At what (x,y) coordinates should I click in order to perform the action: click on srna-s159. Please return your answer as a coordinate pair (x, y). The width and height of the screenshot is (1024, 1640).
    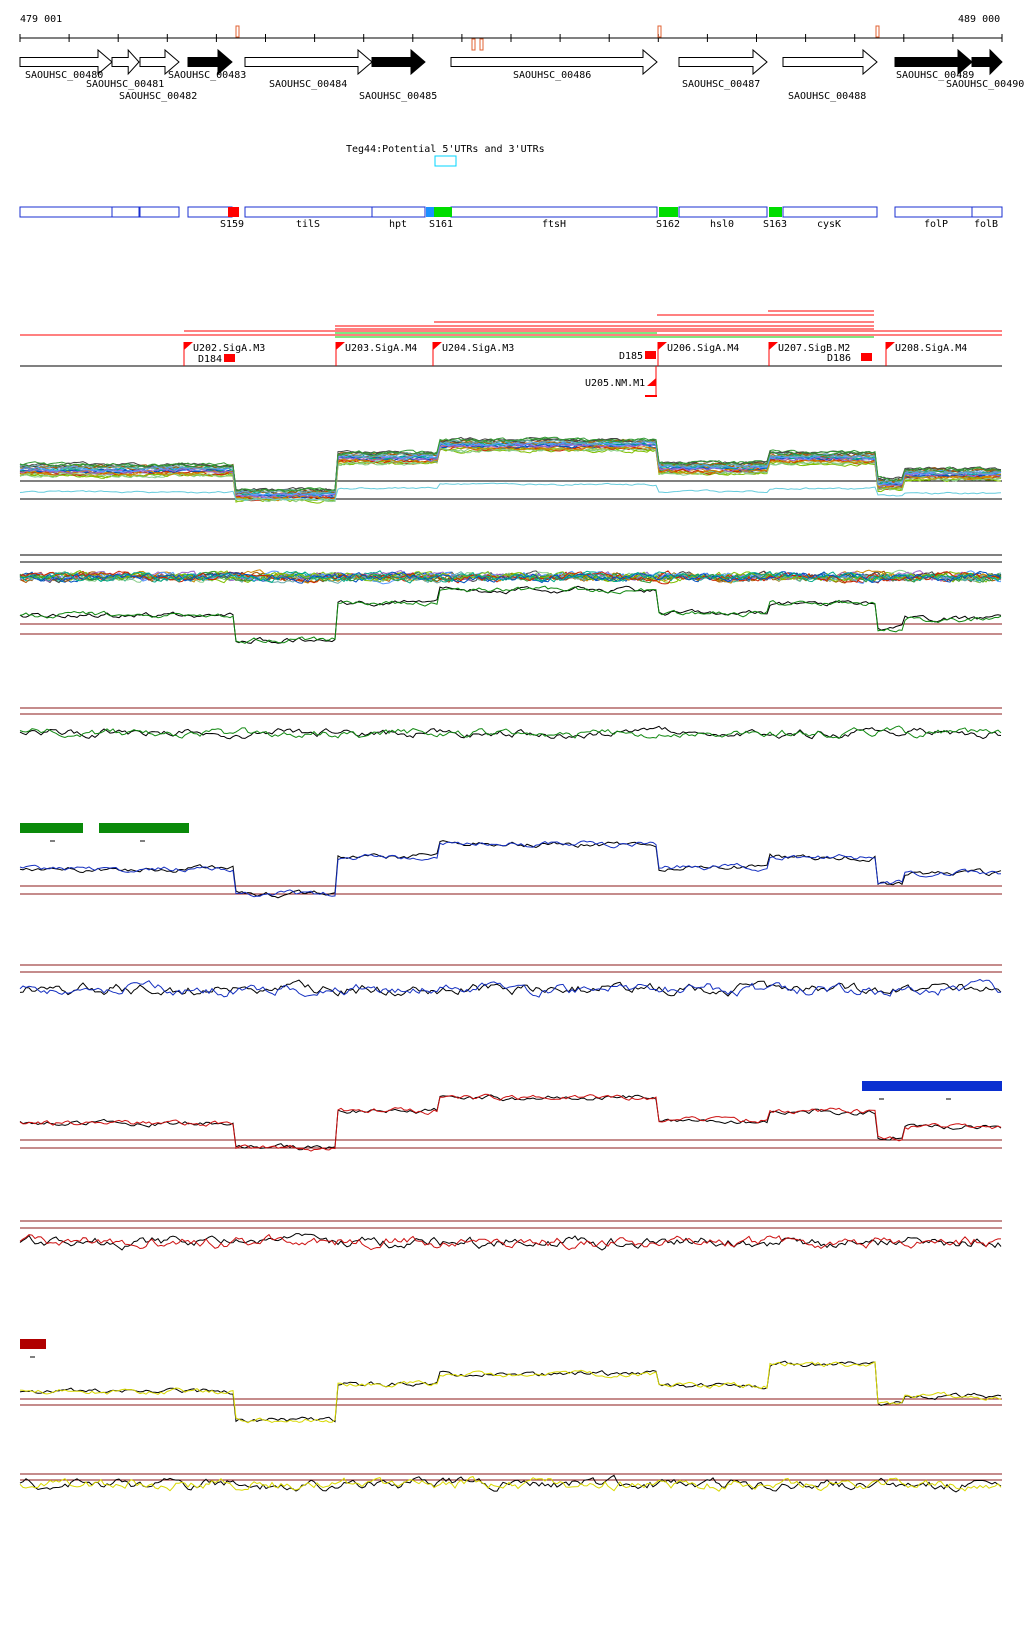
    Looking at the image, I should click on (233, 212).